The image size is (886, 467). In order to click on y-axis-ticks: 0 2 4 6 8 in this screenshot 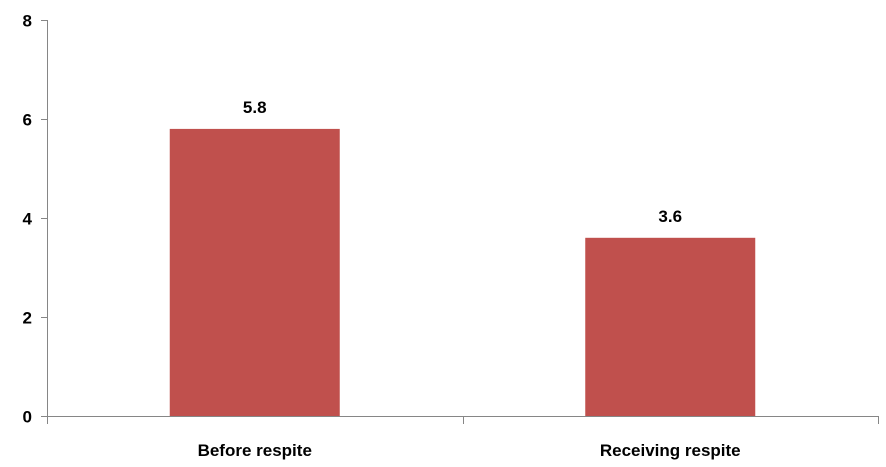, I will do `click(35, 219)`.